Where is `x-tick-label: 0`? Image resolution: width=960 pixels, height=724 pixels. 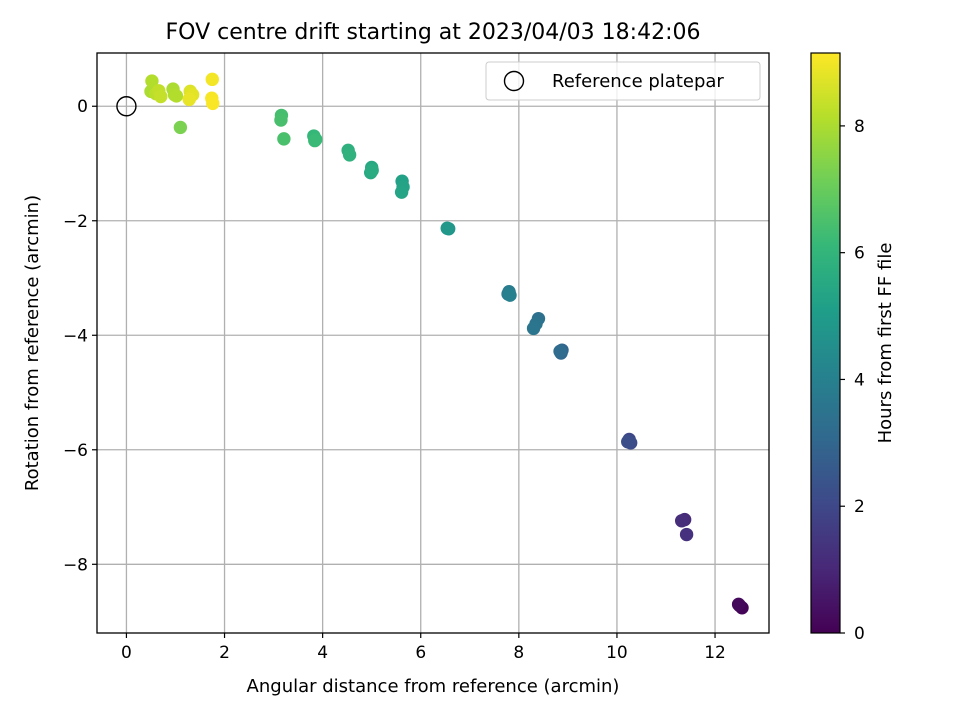 x-tick-label: 0 is located at coordinates (126, 653).